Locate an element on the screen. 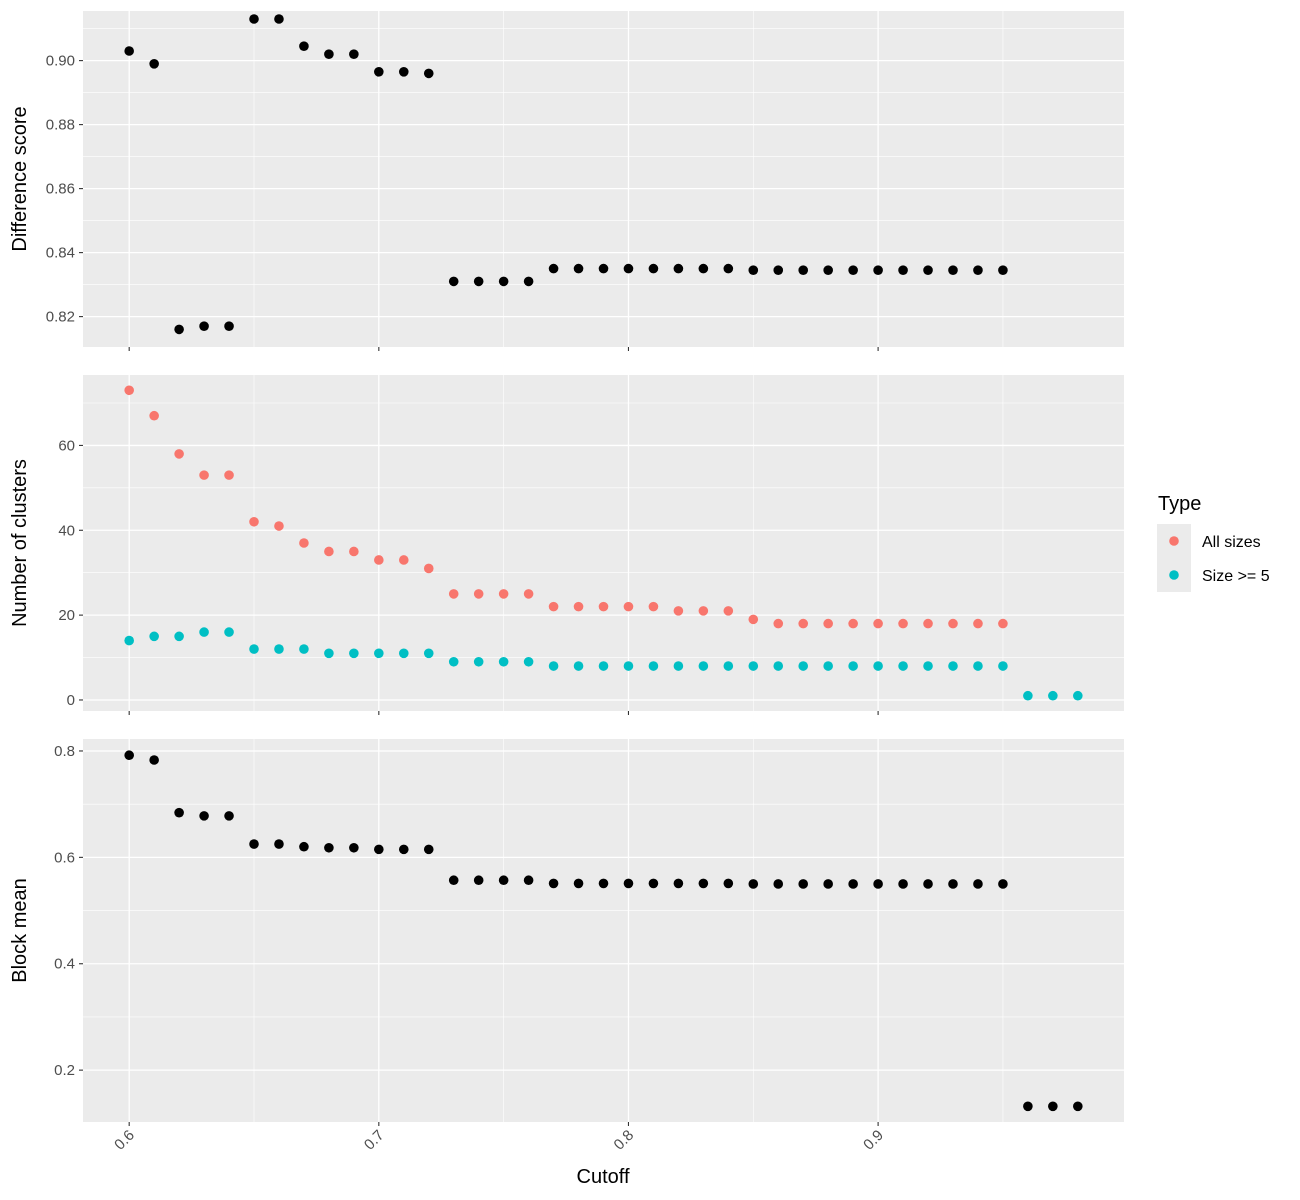  y-tick-label: 0.84 is located at coordinates (60, 253).